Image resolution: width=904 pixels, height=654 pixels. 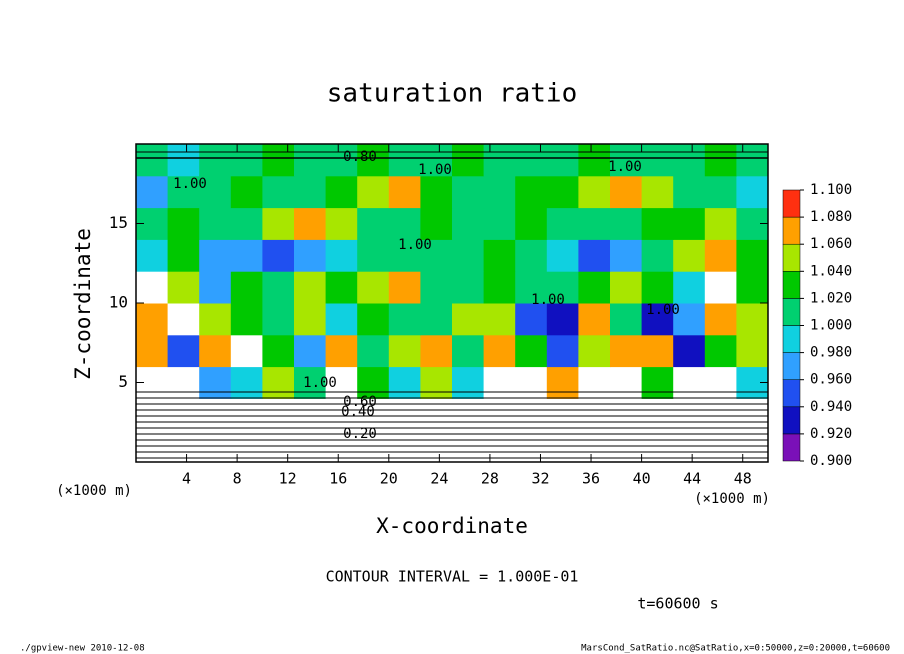 What do you see at coordinates (360, 157) in the screenshot?
I see `contour-label: 0.80` at bounding box center [360, 157].